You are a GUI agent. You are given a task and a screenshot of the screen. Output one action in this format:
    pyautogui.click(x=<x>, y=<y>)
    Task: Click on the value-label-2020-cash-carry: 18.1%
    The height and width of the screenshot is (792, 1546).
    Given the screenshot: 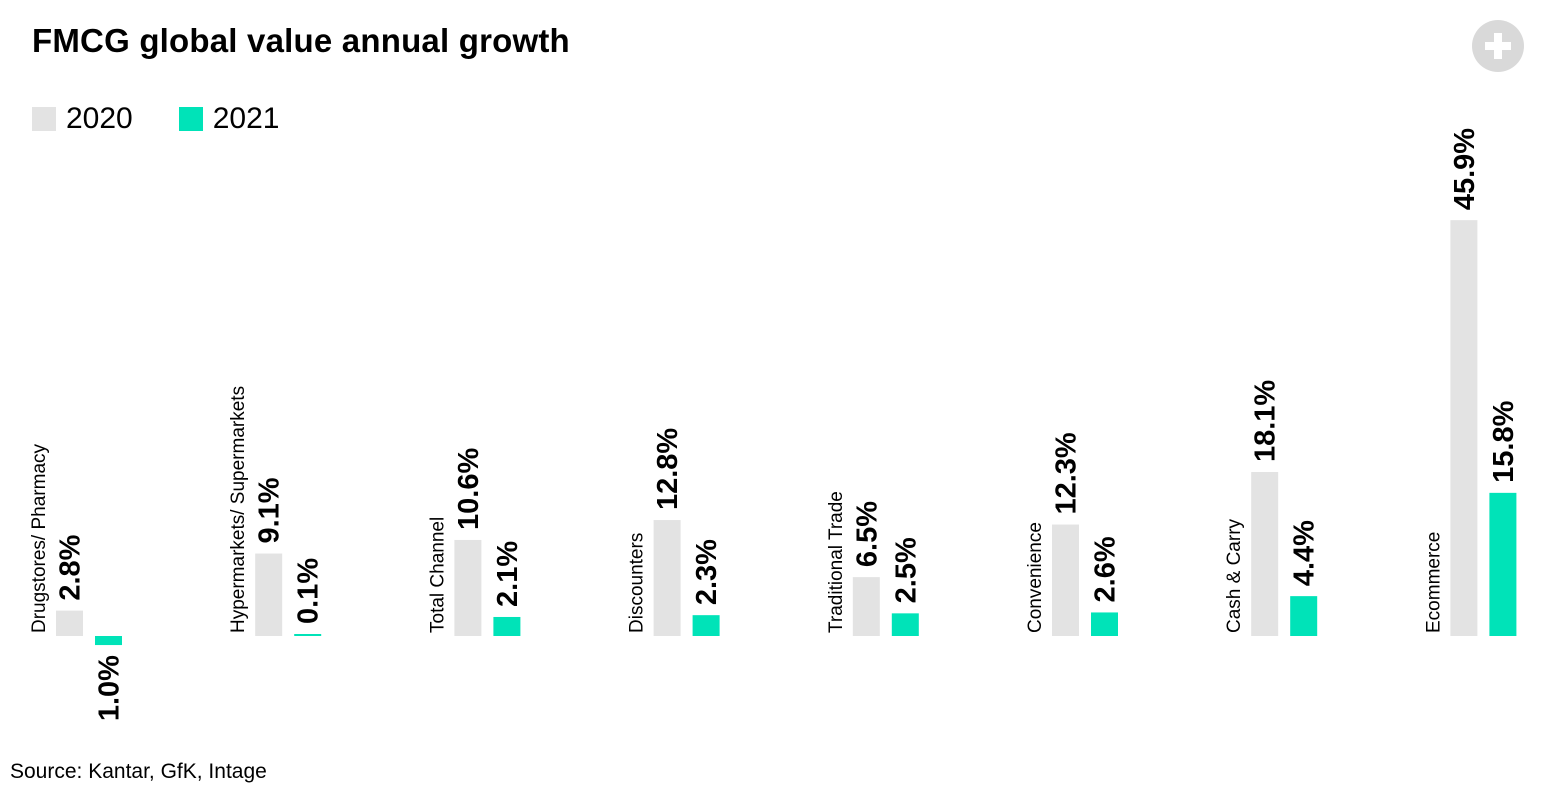 What is the action you would take?
    pyautogui.click(x=1266, y=421)
    